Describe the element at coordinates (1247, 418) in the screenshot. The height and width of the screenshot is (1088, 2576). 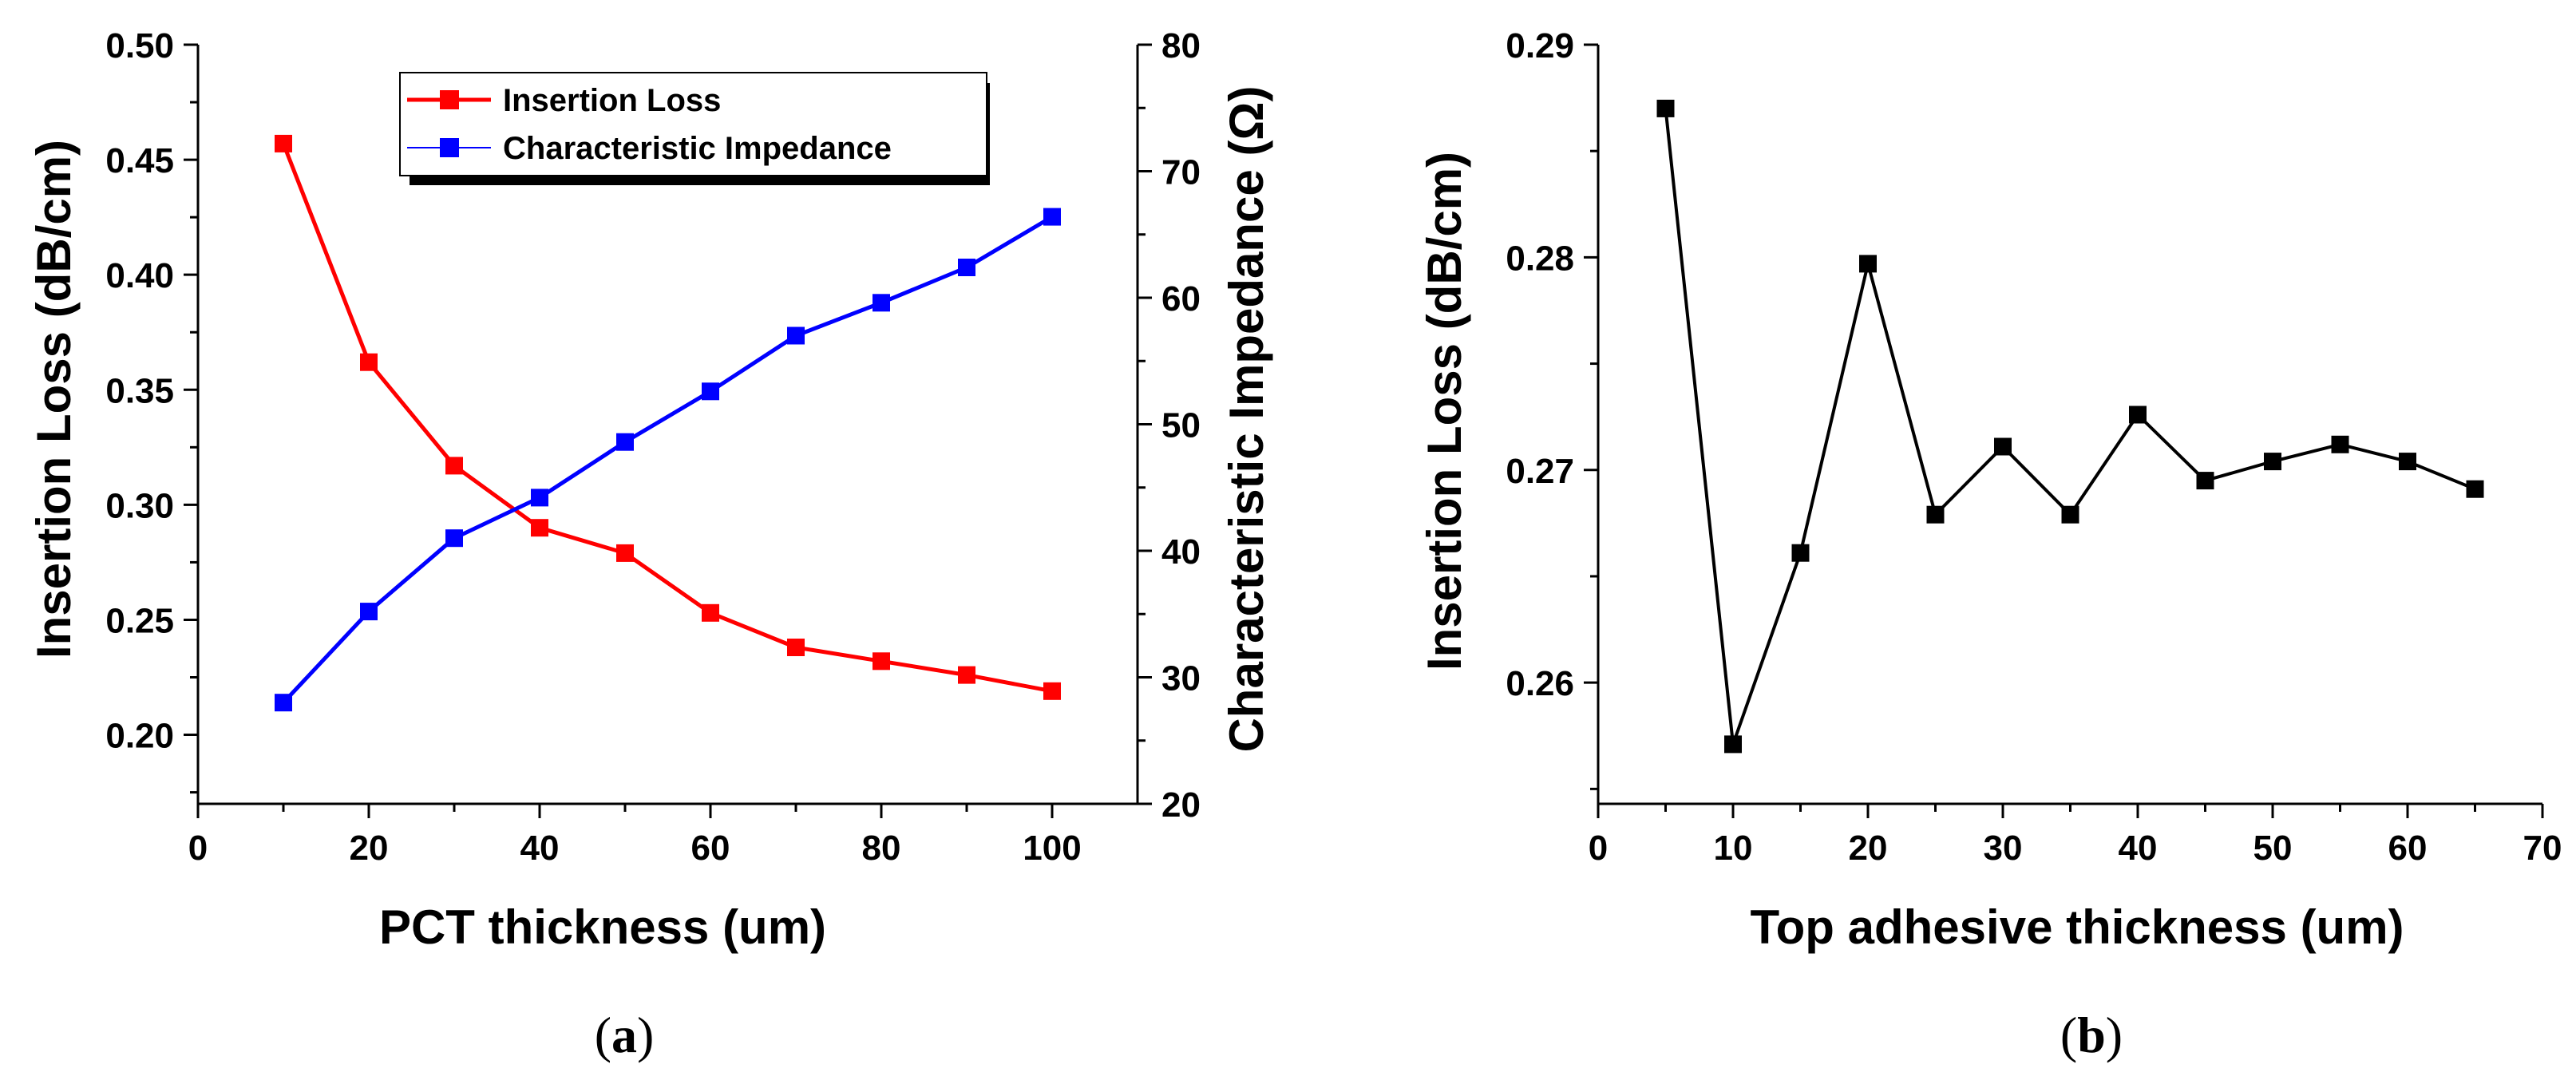
I see `panel-a-y2-axis-title: Characteristic Impedance (Ω)` at that location.